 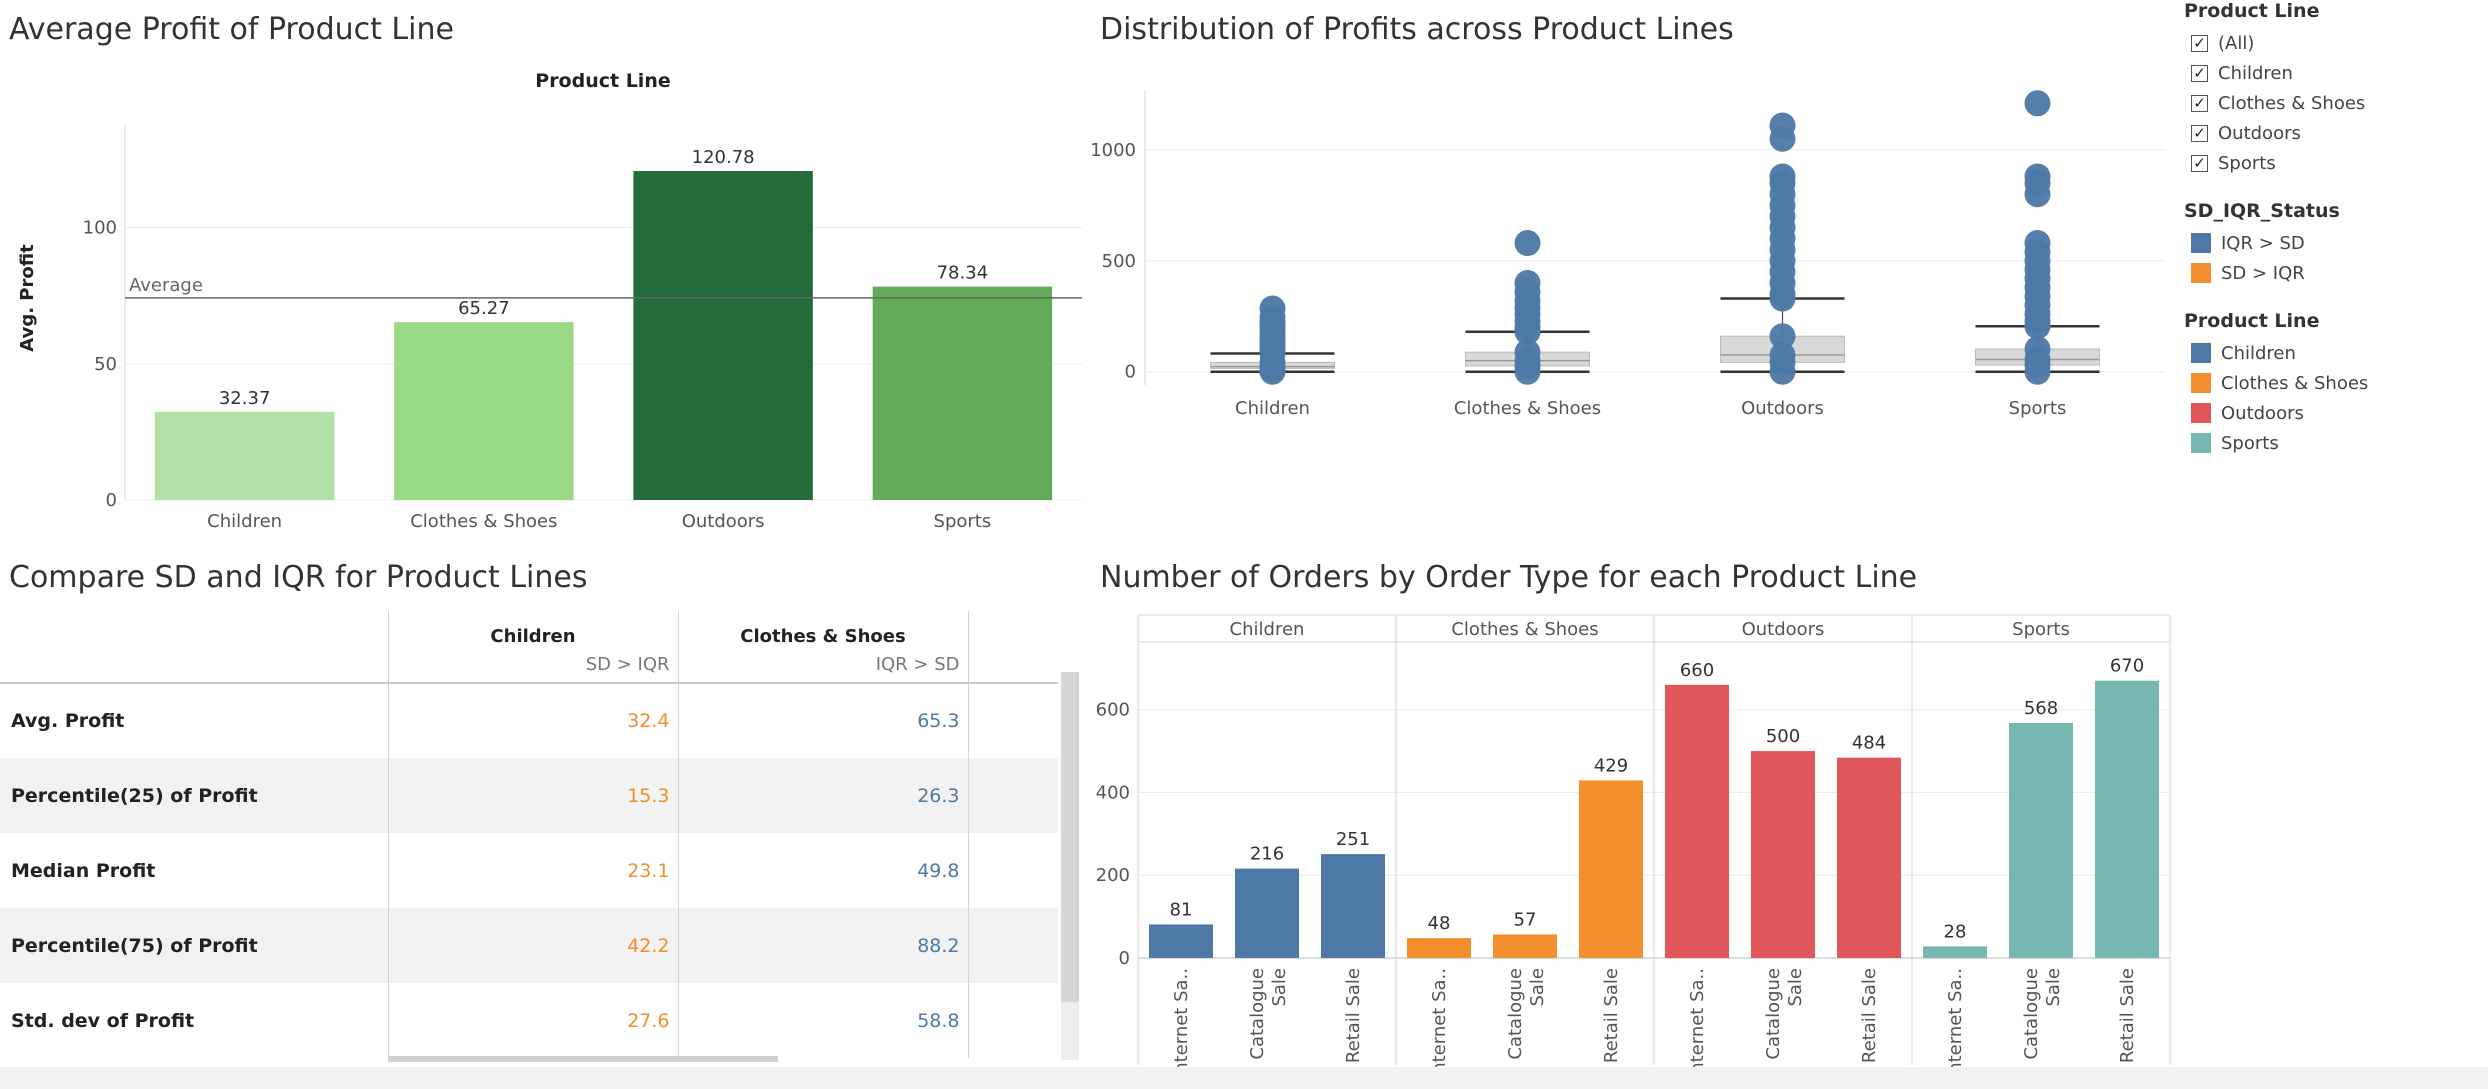 I want to click on color-legend-item: Outdoors, so click(x=2328, y=413).